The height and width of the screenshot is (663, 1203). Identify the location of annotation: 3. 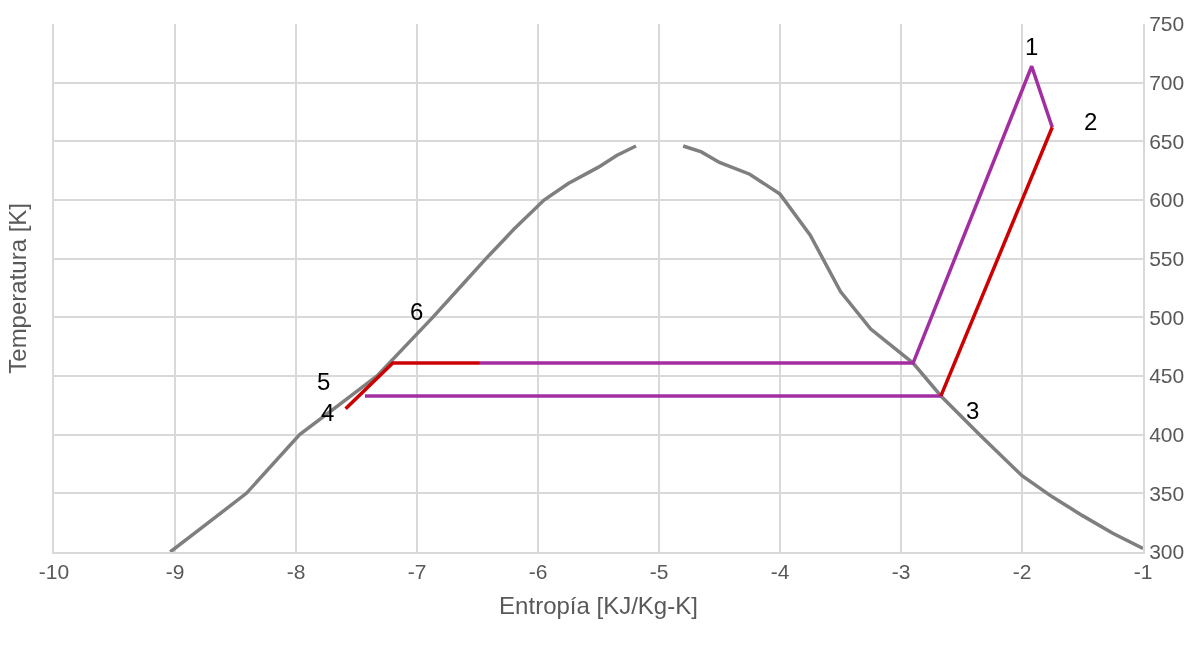
(973, 410).